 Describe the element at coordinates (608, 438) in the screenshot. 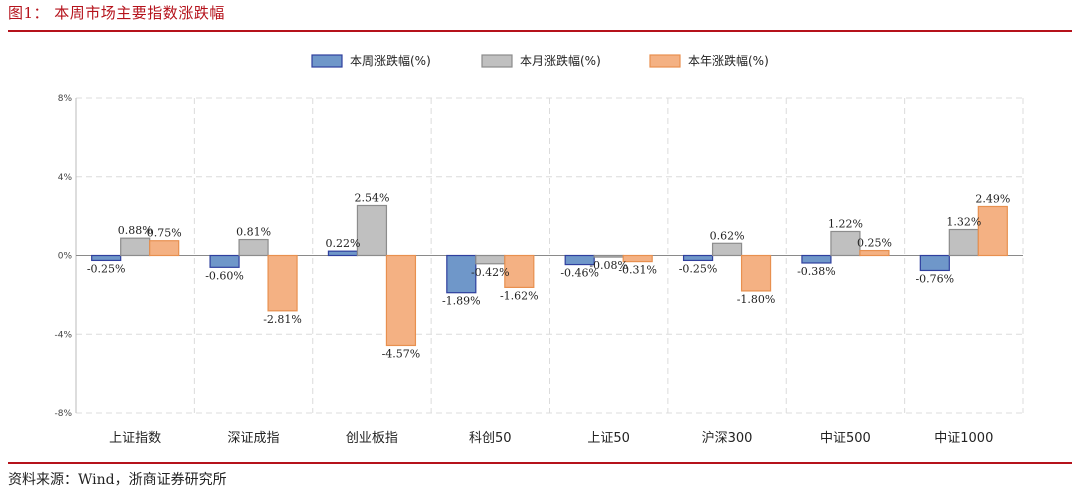

I see `x-tick-label: 上证50` at that location.